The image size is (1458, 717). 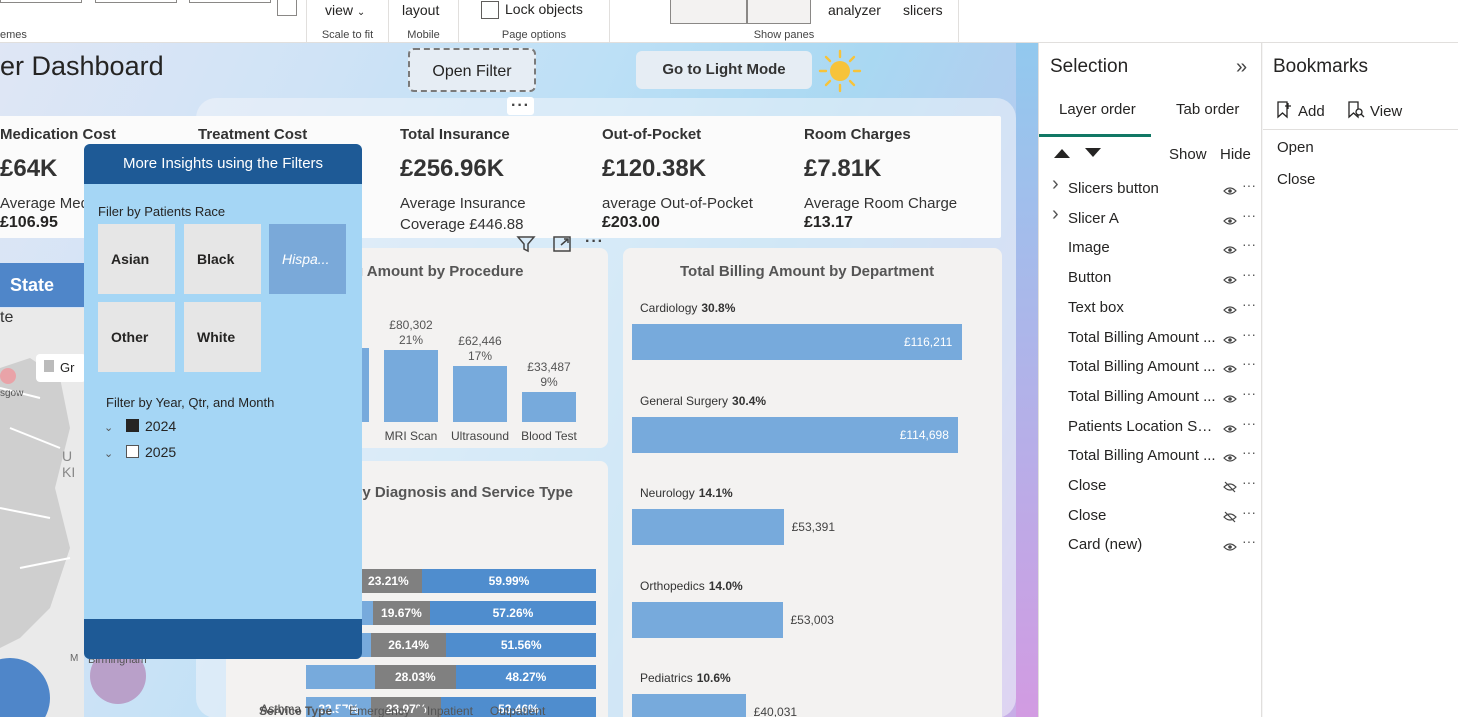 What do you see at coordinates (345, 10) in the screenshot?
I see `fit-view-button: view ⌄` at bounding box center [345, 10].